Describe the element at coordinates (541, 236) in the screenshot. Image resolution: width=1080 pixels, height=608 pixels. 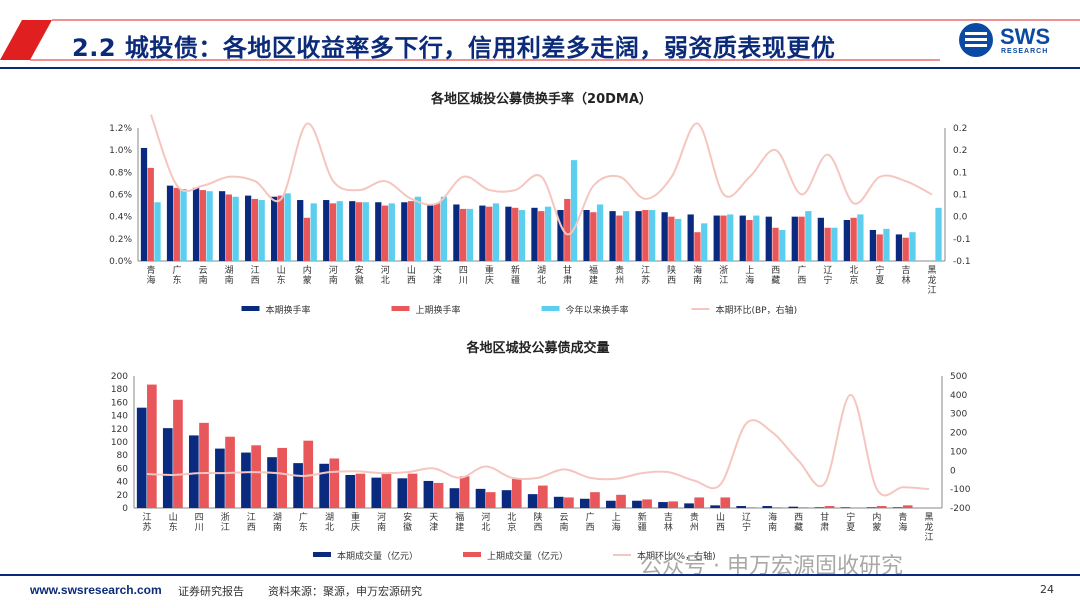
I see `bar-2-湖北` at that location.